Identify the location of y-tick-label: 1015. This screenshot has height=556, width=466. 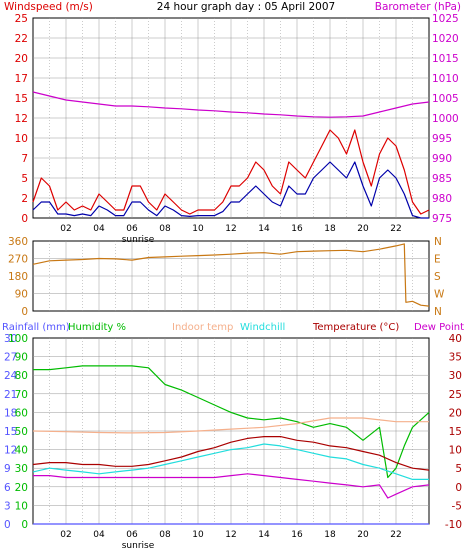
(445, 59).